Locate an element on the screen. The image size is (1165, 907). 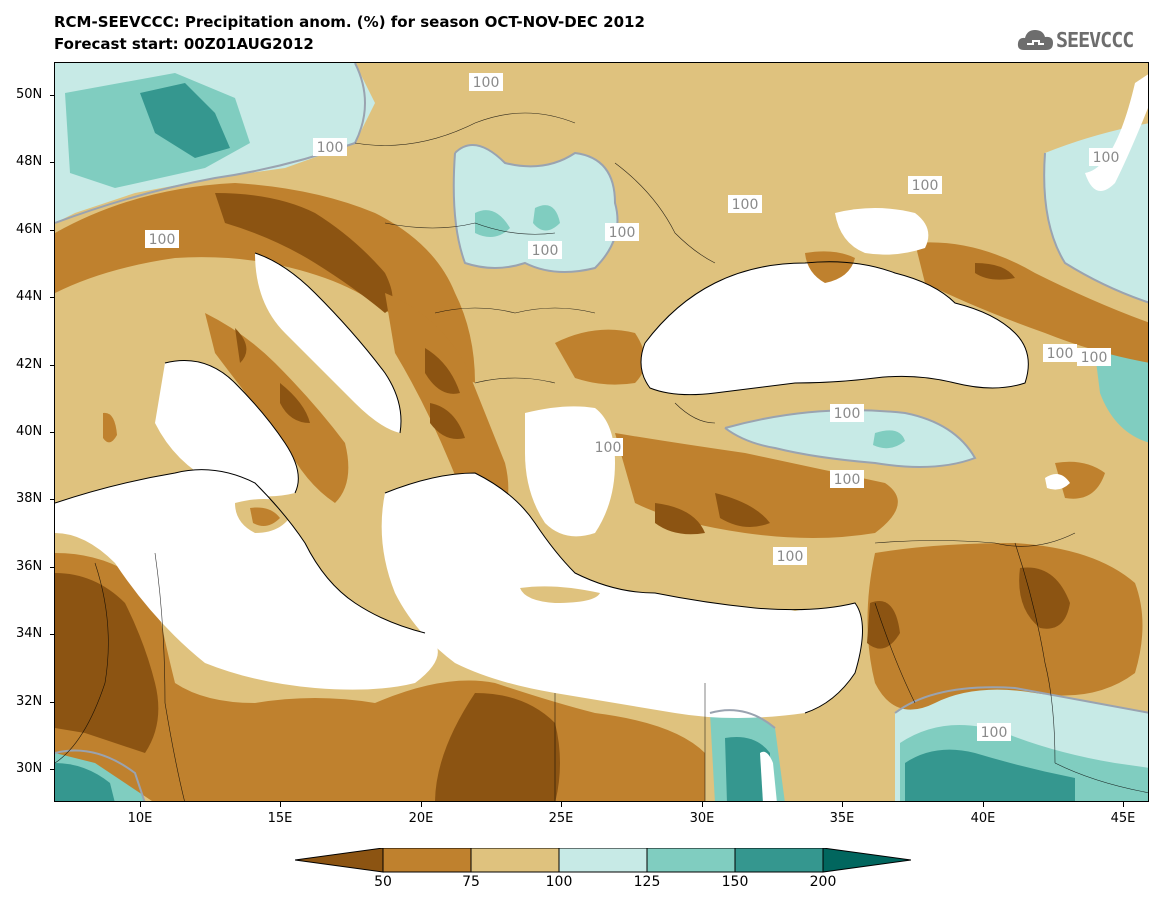
lon-tick-label: 35E is located at coordinates (842, 818).